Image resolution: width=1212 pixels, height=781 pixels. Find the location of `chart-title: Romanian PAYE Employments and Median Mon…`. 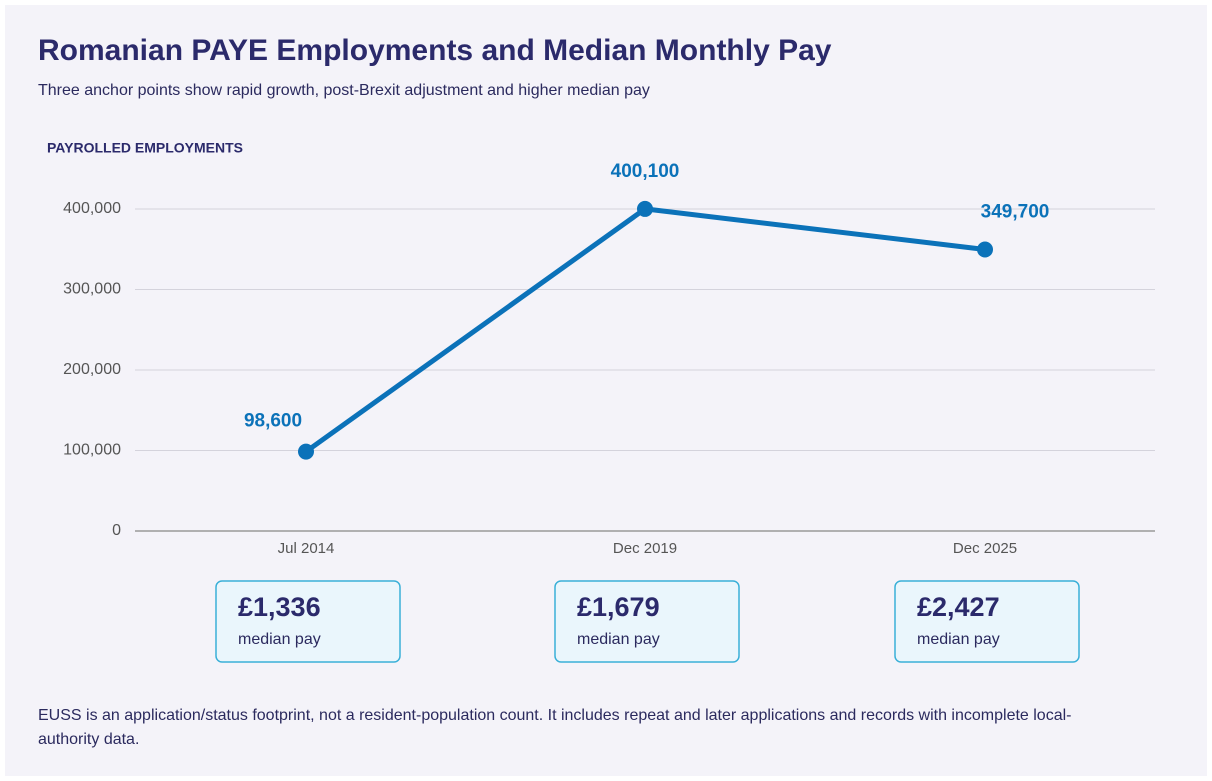

chart-title: Romanian PAYE Employments and Median Mon… is located at coordinates (435, 50).